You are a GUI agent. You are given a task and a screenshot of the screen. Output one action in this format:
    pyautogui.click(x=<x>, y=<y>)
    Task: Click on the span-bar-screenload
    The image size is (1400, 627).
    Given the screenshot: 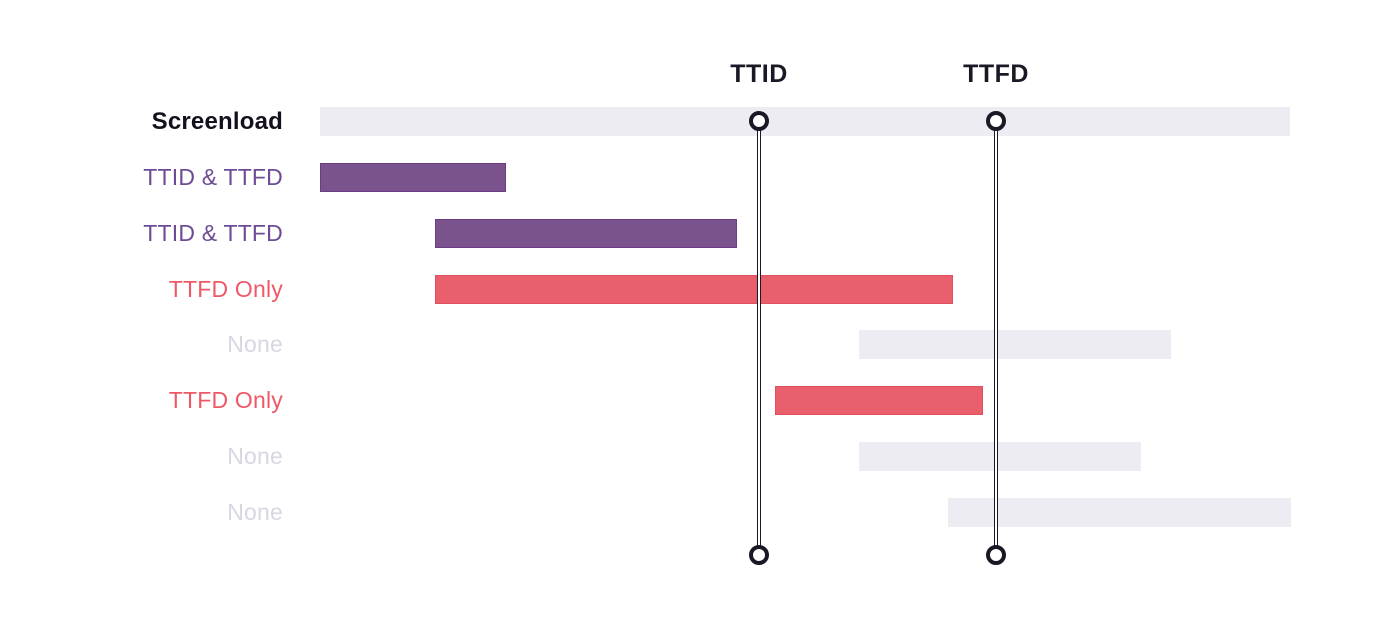 What is the action you would take?
    pyautogui.click(x=805, y=121)
    